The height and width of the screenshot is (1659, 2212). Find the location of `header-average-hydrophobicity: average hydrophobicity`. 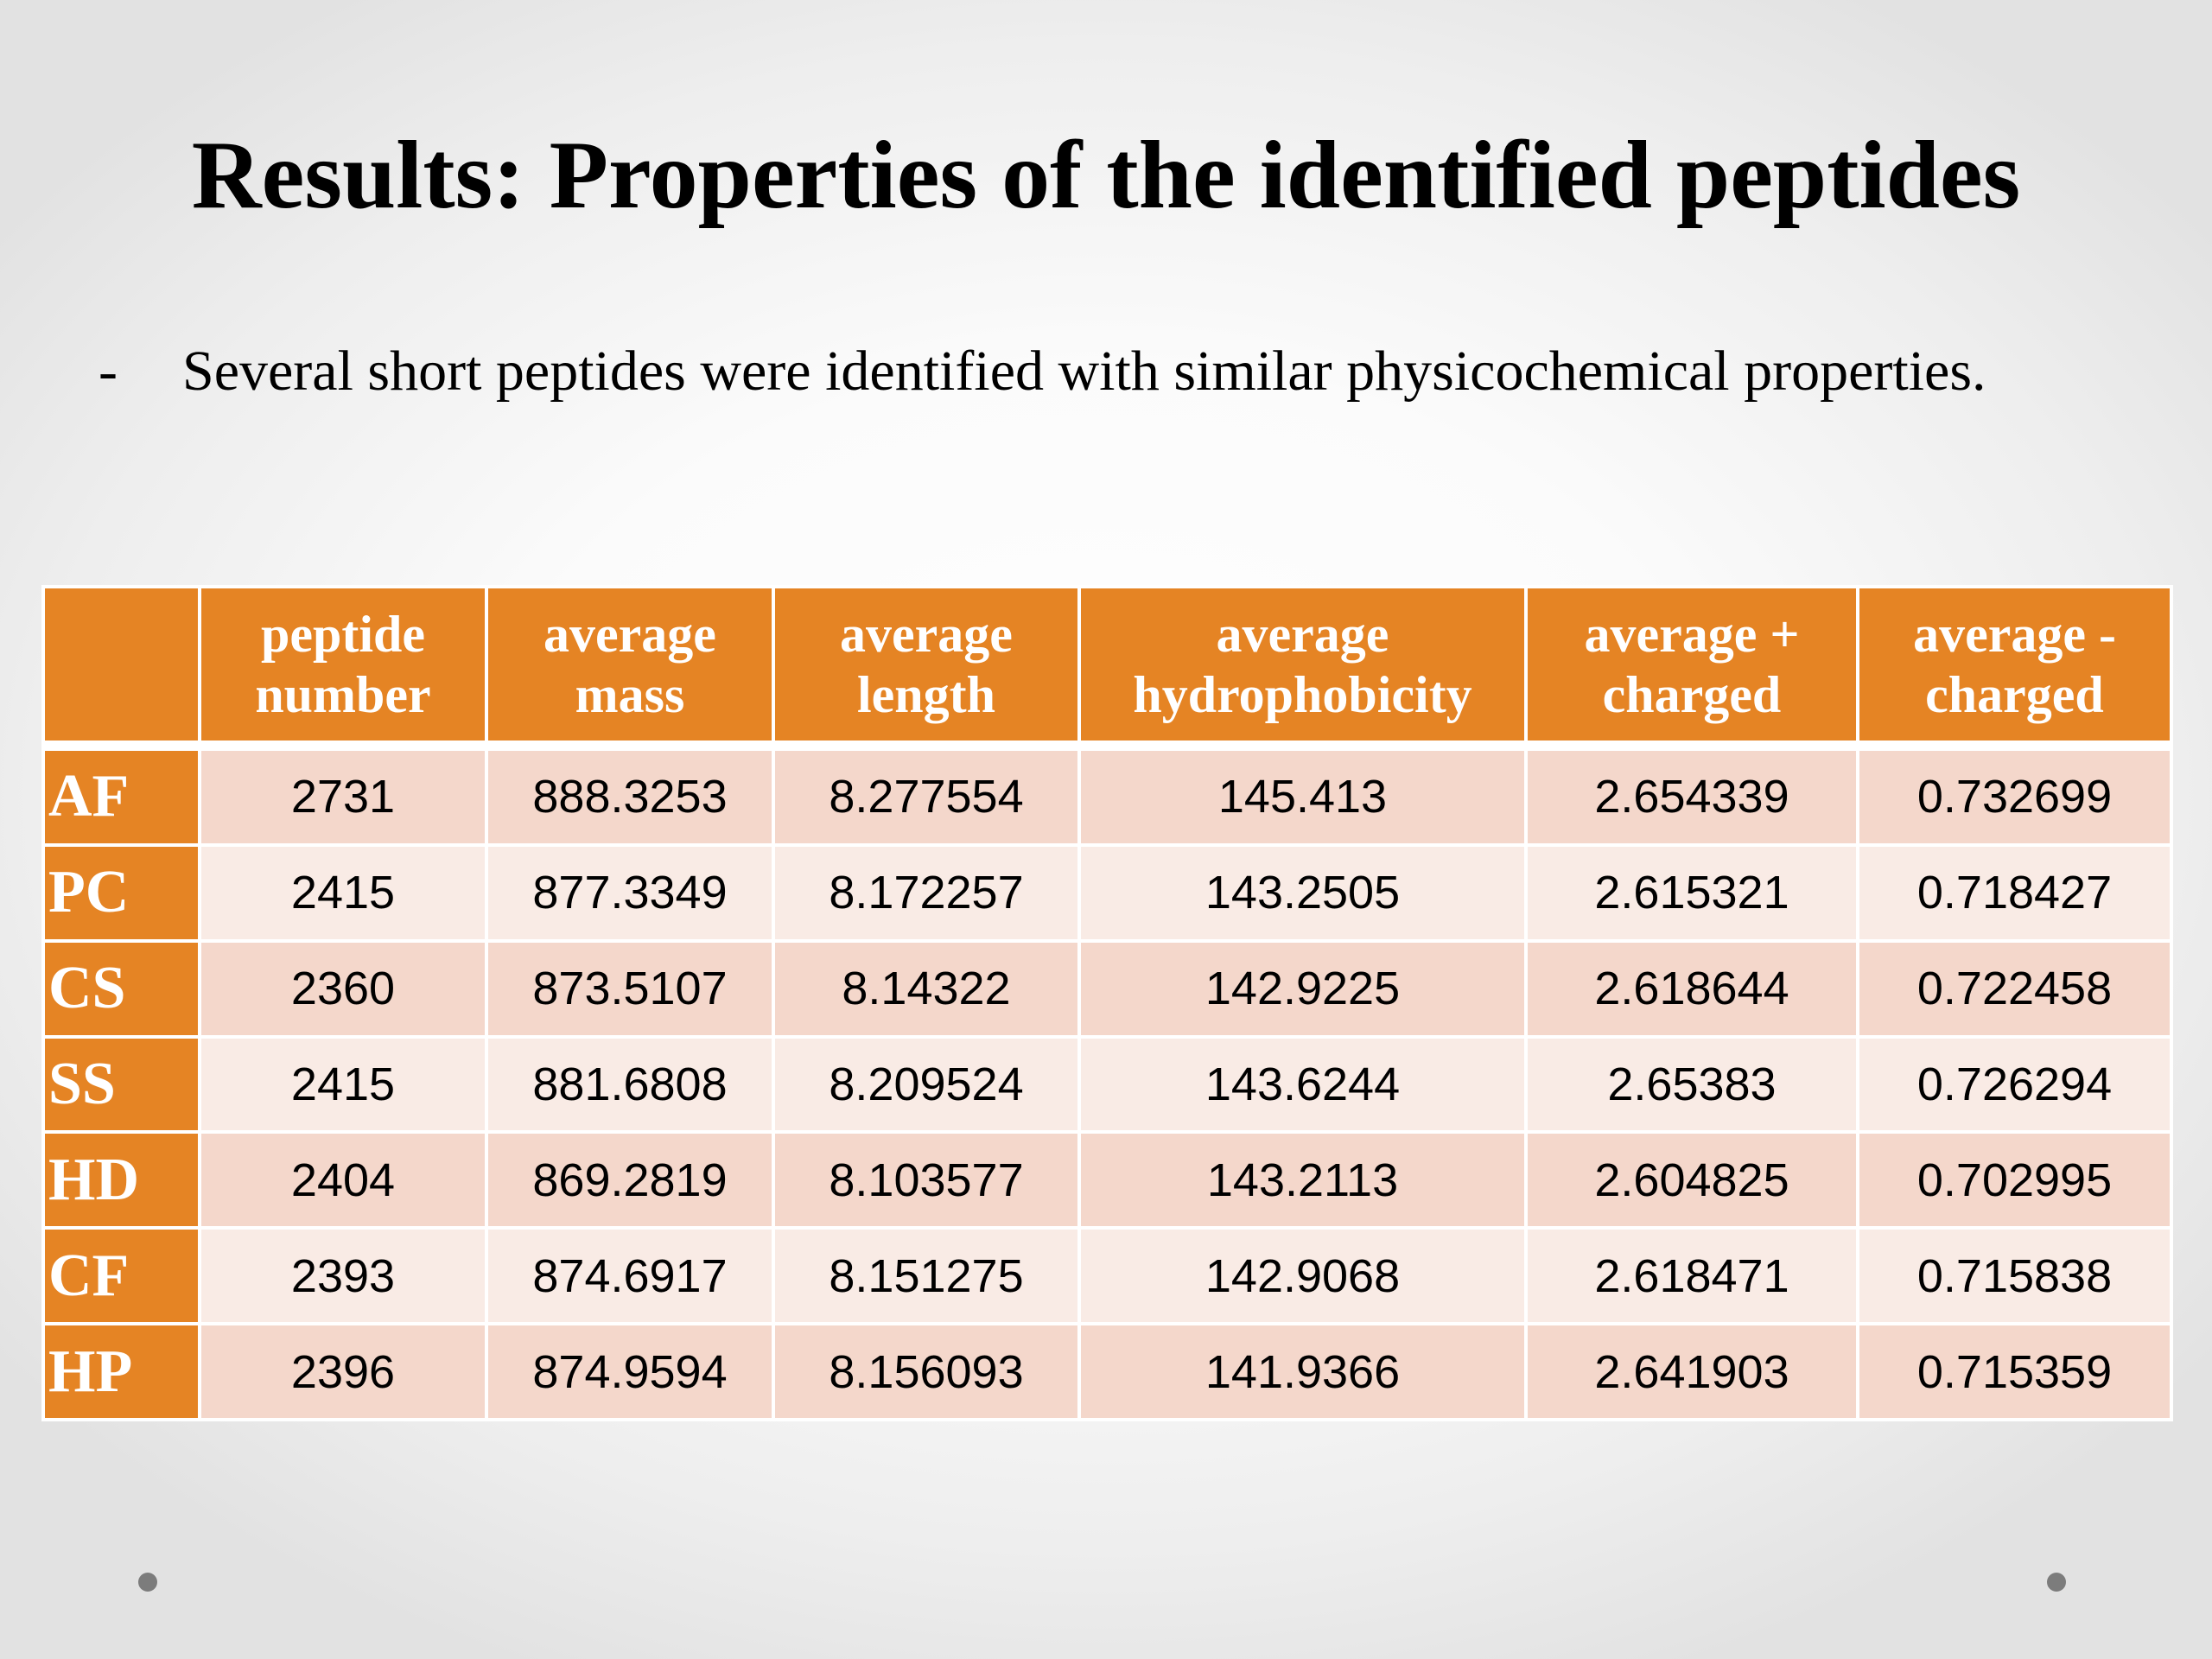

header-average-hydrophobicity: average hydrophobicity is located at coordinates (1302, 668).